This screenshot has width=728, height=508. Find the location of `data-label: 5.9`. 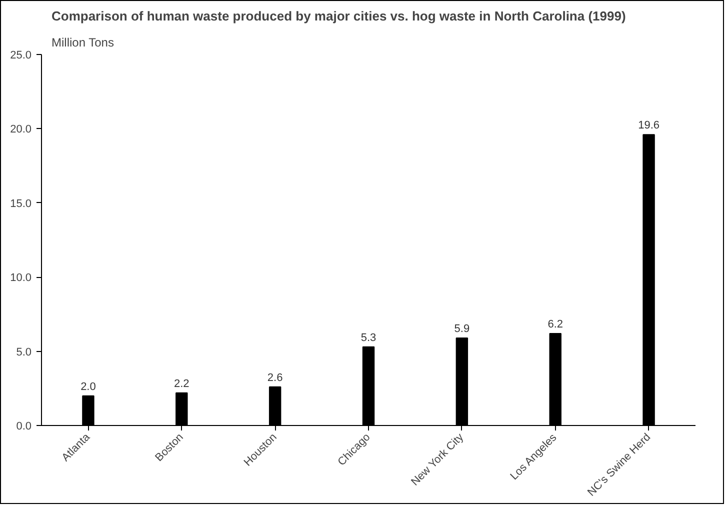

data-label: 5.9 is located at coordinates (462, 328).